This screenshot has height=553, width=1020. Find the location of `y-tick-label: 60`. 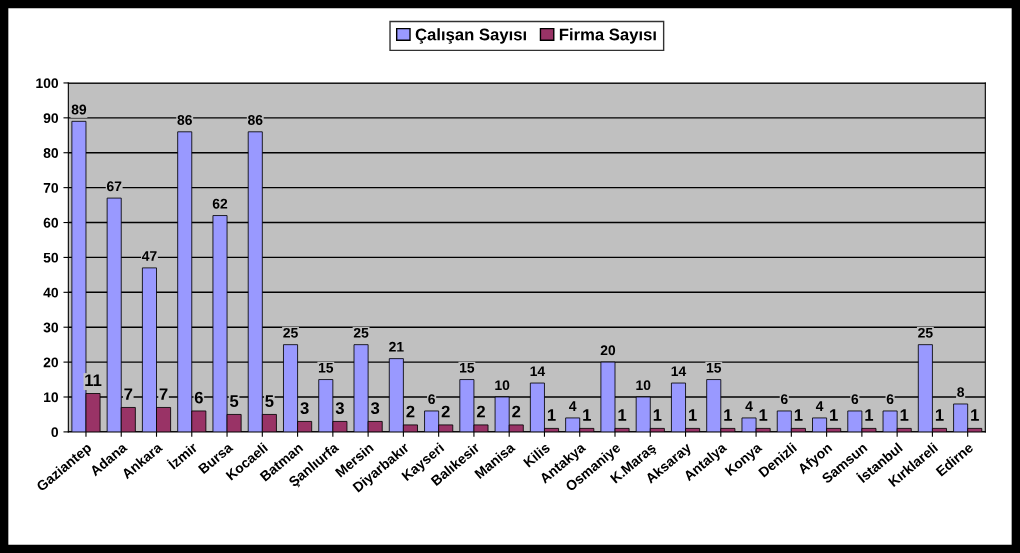

y-tick-label: 60 is located at coordinates (51, 222).